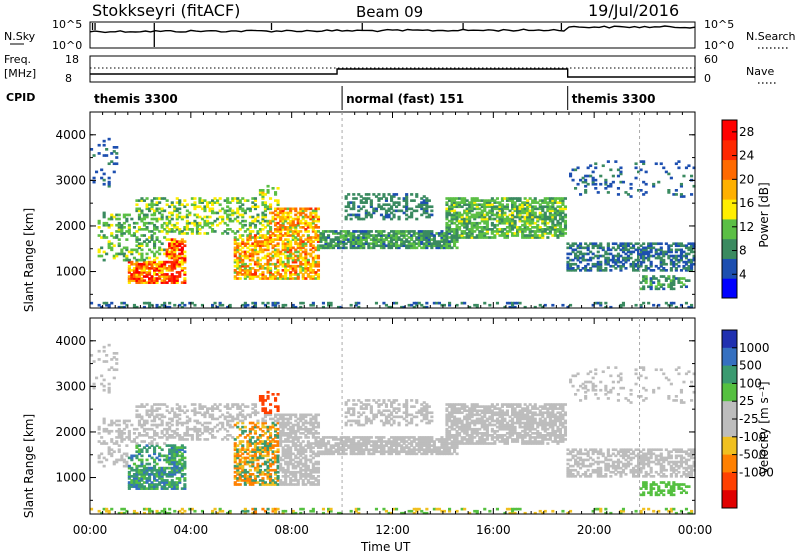  What do you see at coordinates (389, 12) in the screenshot?
I see `beam-label: Beam 09` at bounding box center [389, 12].